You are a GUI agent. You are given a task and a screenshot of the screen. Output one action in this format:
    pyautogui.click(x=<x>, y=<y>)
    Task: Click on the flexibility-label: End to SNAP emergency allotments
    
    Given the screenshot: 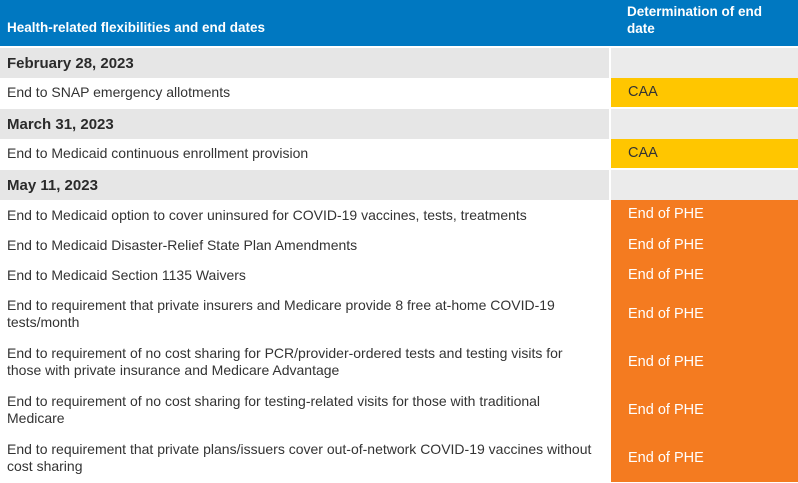 What is the action you would take?
    pyautogui.click(x=305, y=93)
    